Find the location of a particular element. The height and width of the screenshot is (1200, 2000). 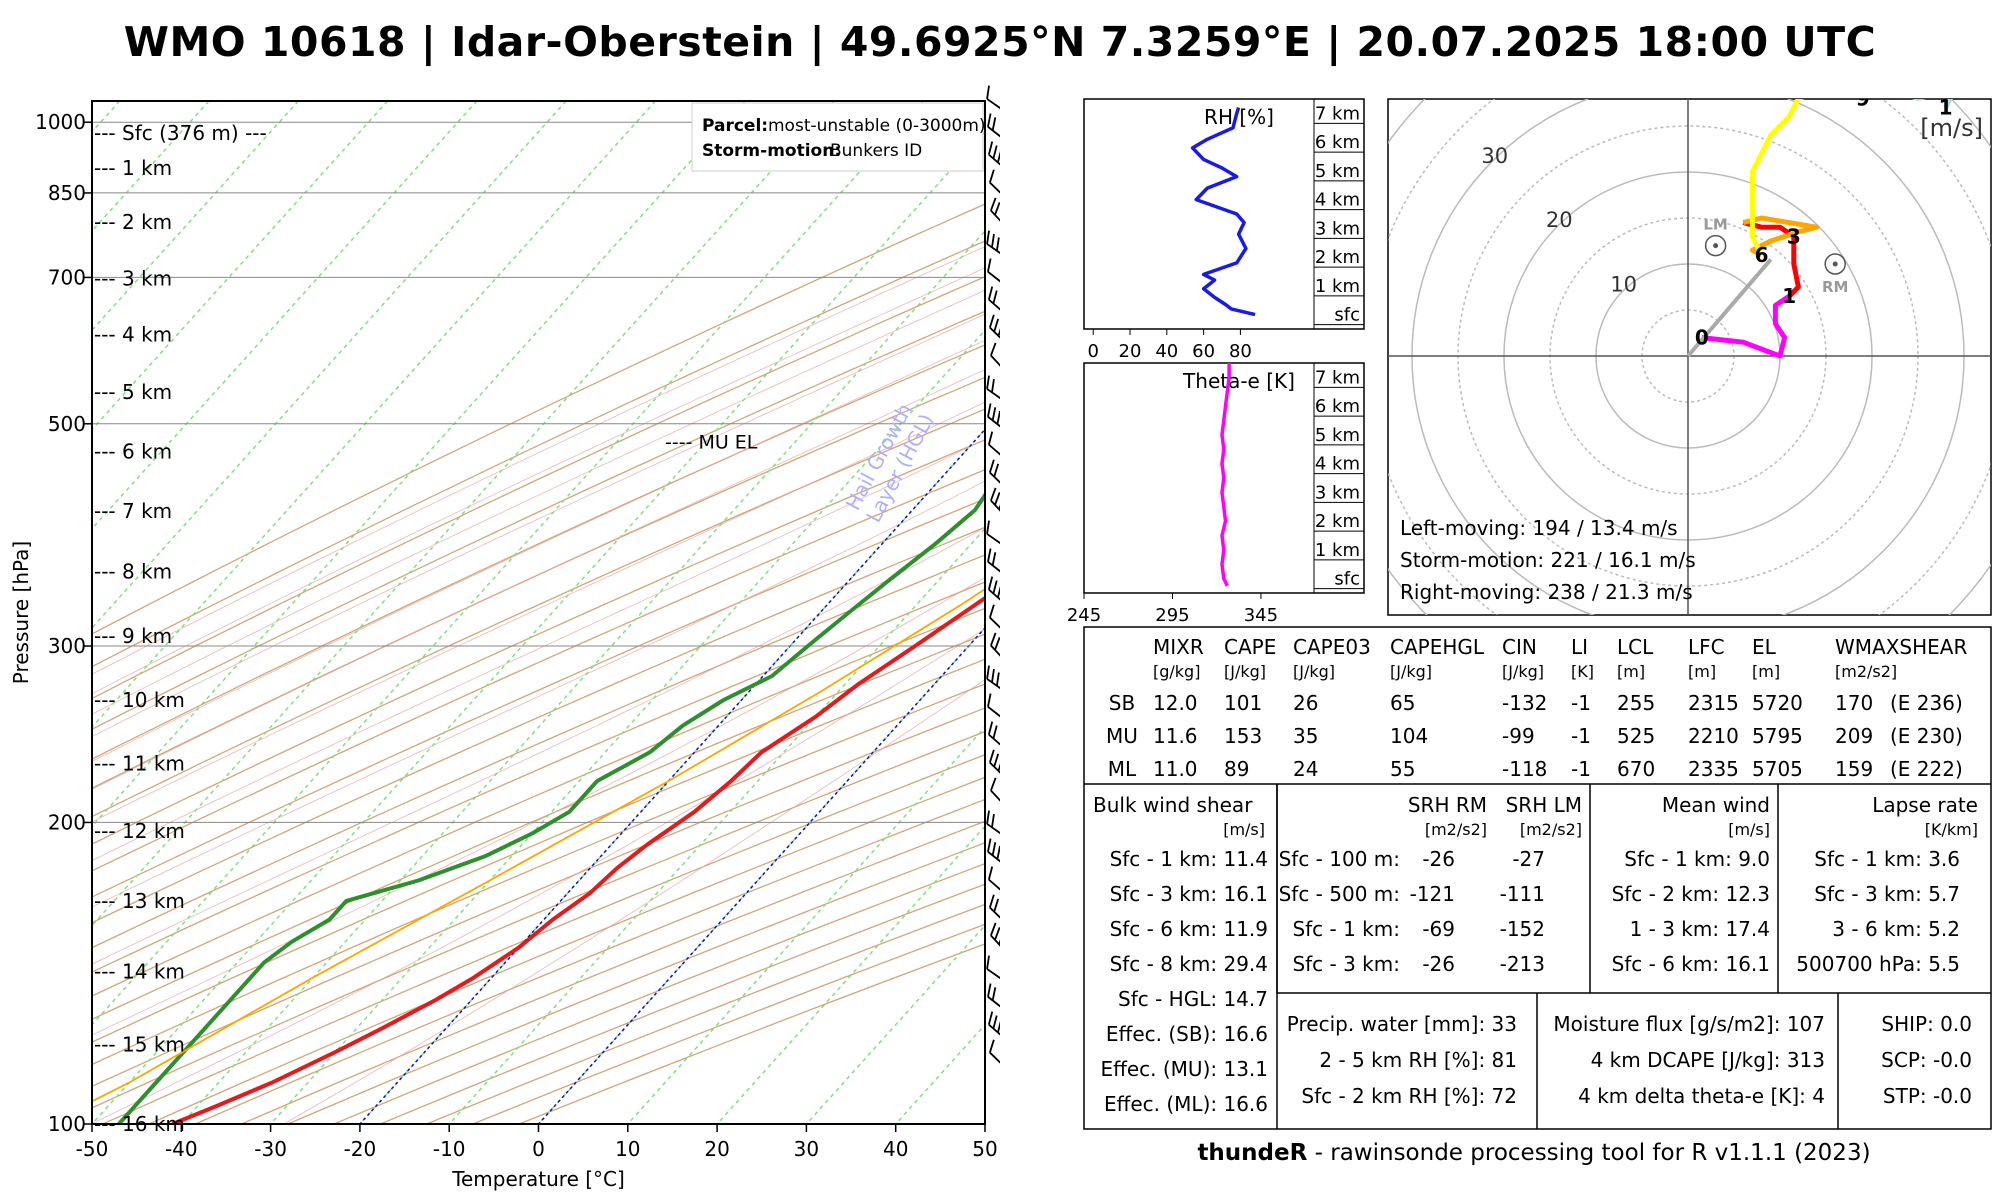

table-cell: 255 is located at coordinates (1636, 703).